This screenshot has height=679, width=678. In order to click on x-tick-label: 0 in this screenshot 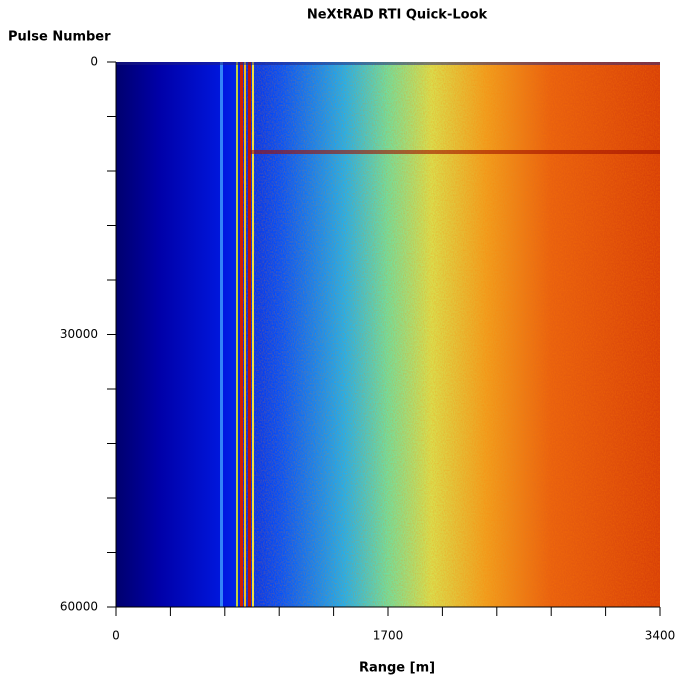, I will do `click(116, 636)`.